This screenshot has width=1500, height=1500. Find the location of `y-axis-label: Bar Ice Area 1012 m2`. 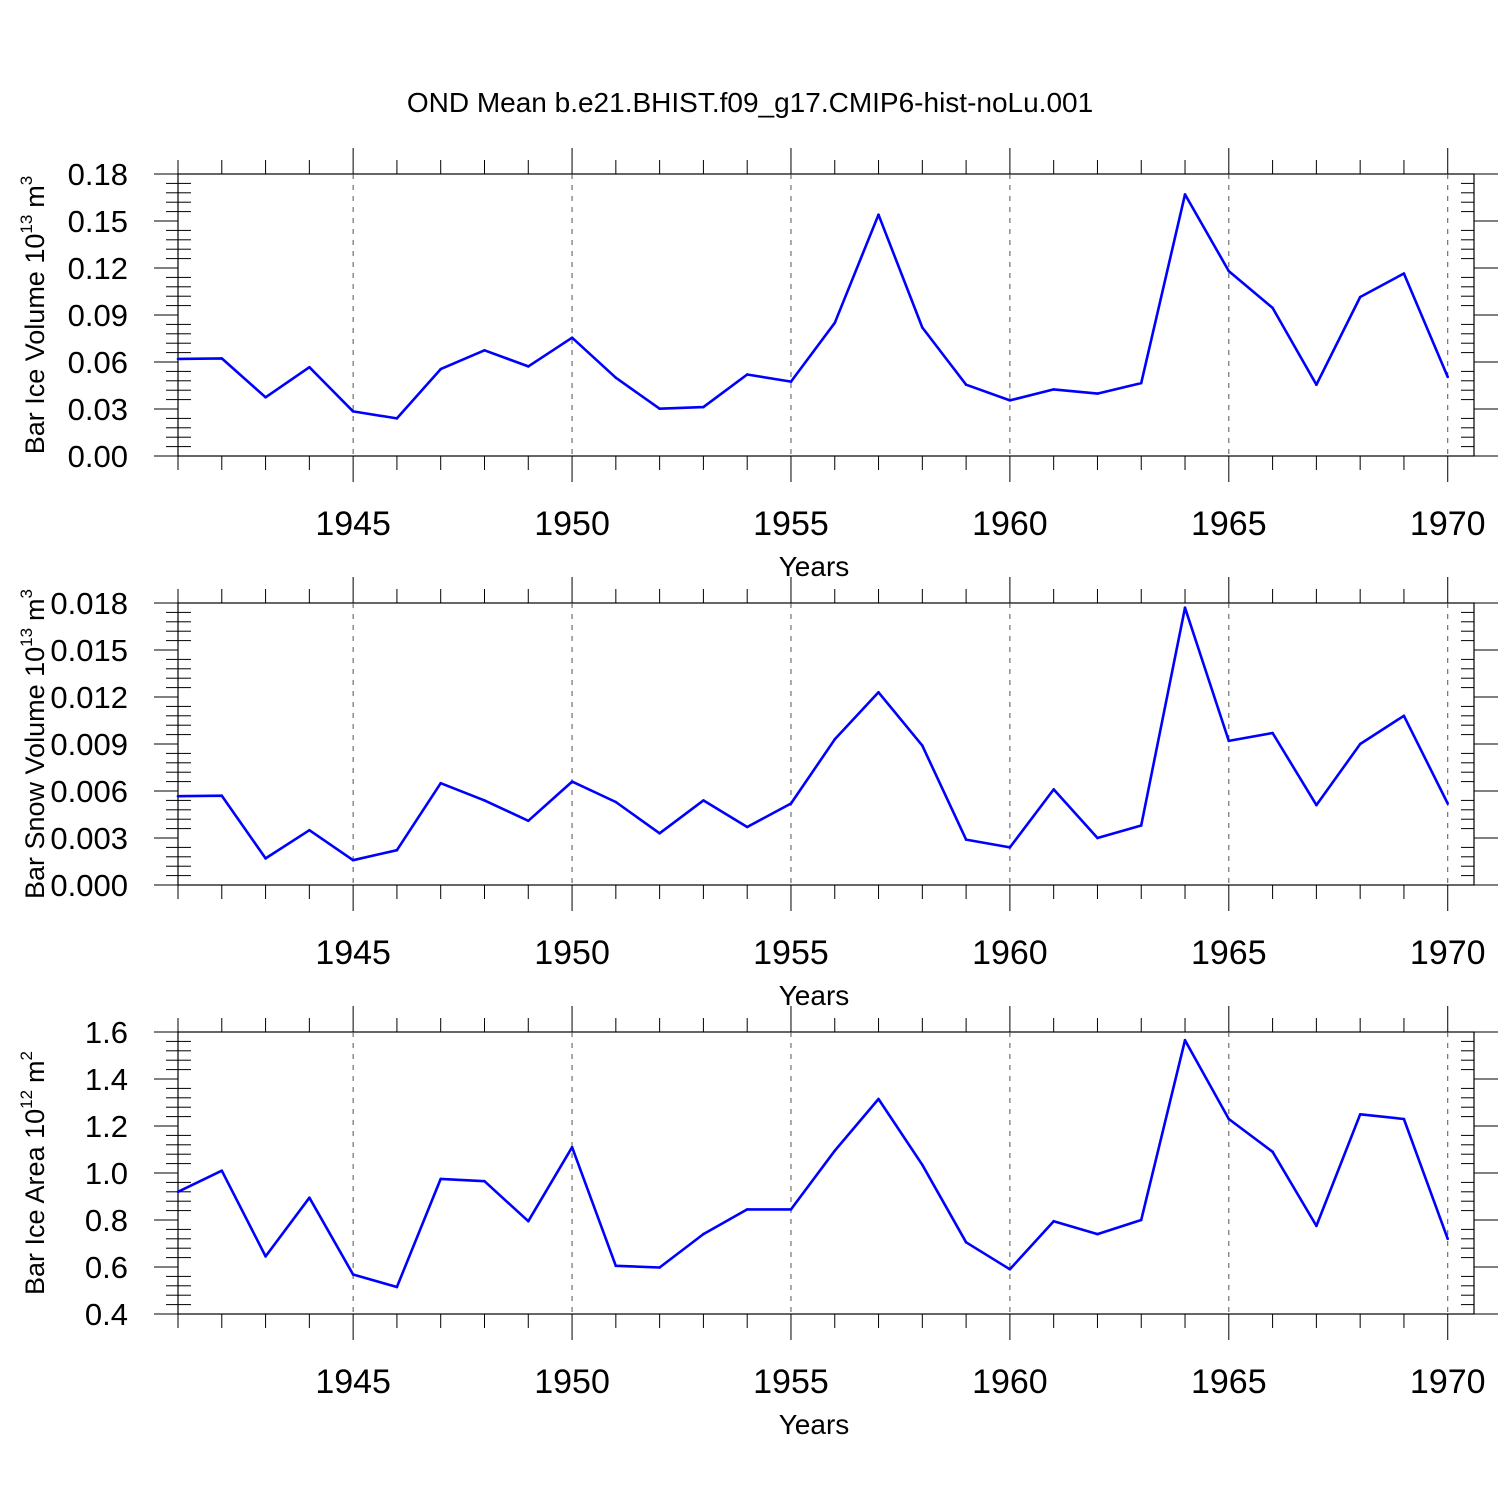

y-axis-label: Bar Ice Area 1012 m2 is located at coordinates (33, 1173).